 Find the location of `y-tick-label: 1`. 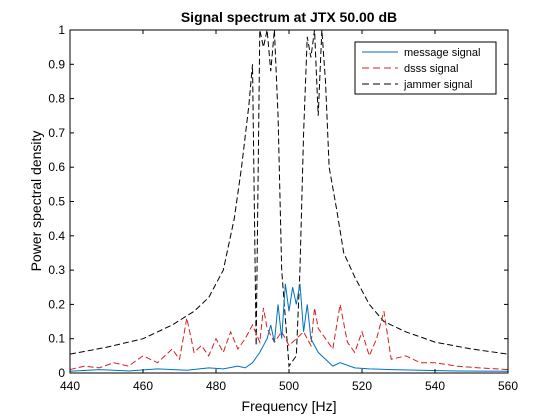

y-tick-label: 1 is located at coordinates (61, 30).